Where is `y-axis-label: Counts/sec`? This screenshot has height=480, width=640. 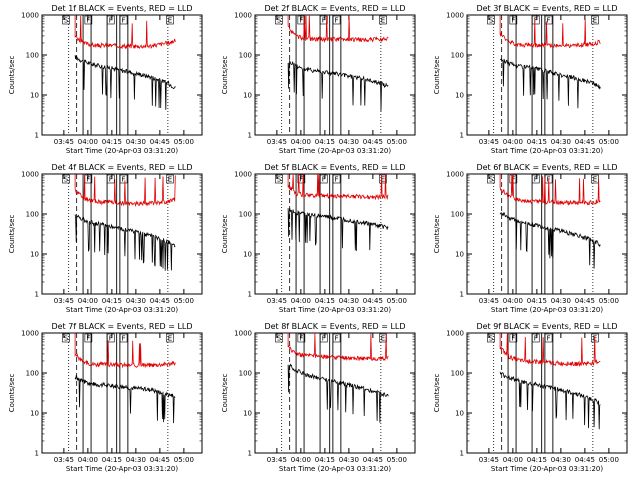 y-axis-label: Counts/sec is located at coordinates (225, 393).